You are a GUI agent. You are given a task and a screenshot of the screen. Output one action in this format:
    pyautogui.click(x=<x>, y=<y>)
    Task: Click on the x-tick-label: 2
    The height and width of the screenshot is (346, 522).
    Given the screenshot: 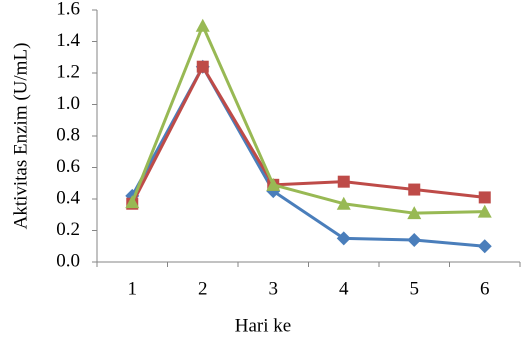 What is the action you would take?
    pyautogui.click(x=203, y=288)
    